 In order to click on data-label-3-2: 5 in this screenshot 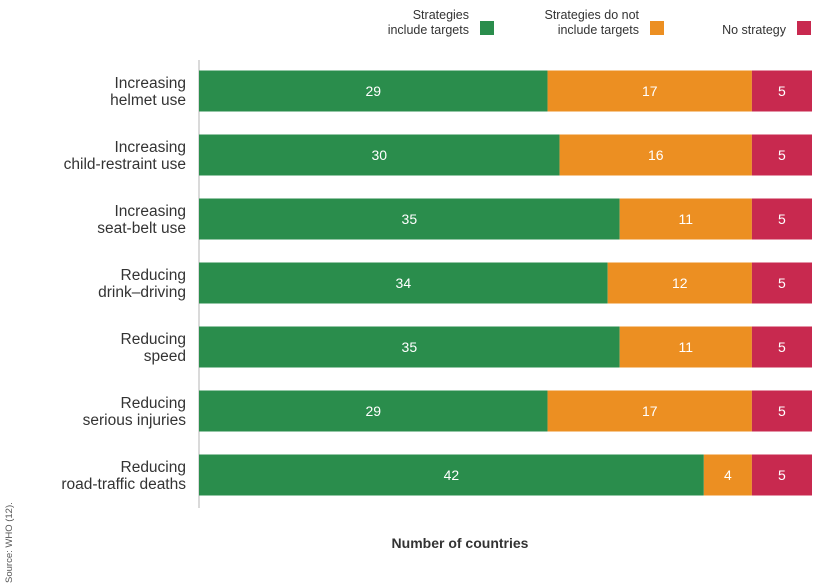, I will do `click(782, 283)`.